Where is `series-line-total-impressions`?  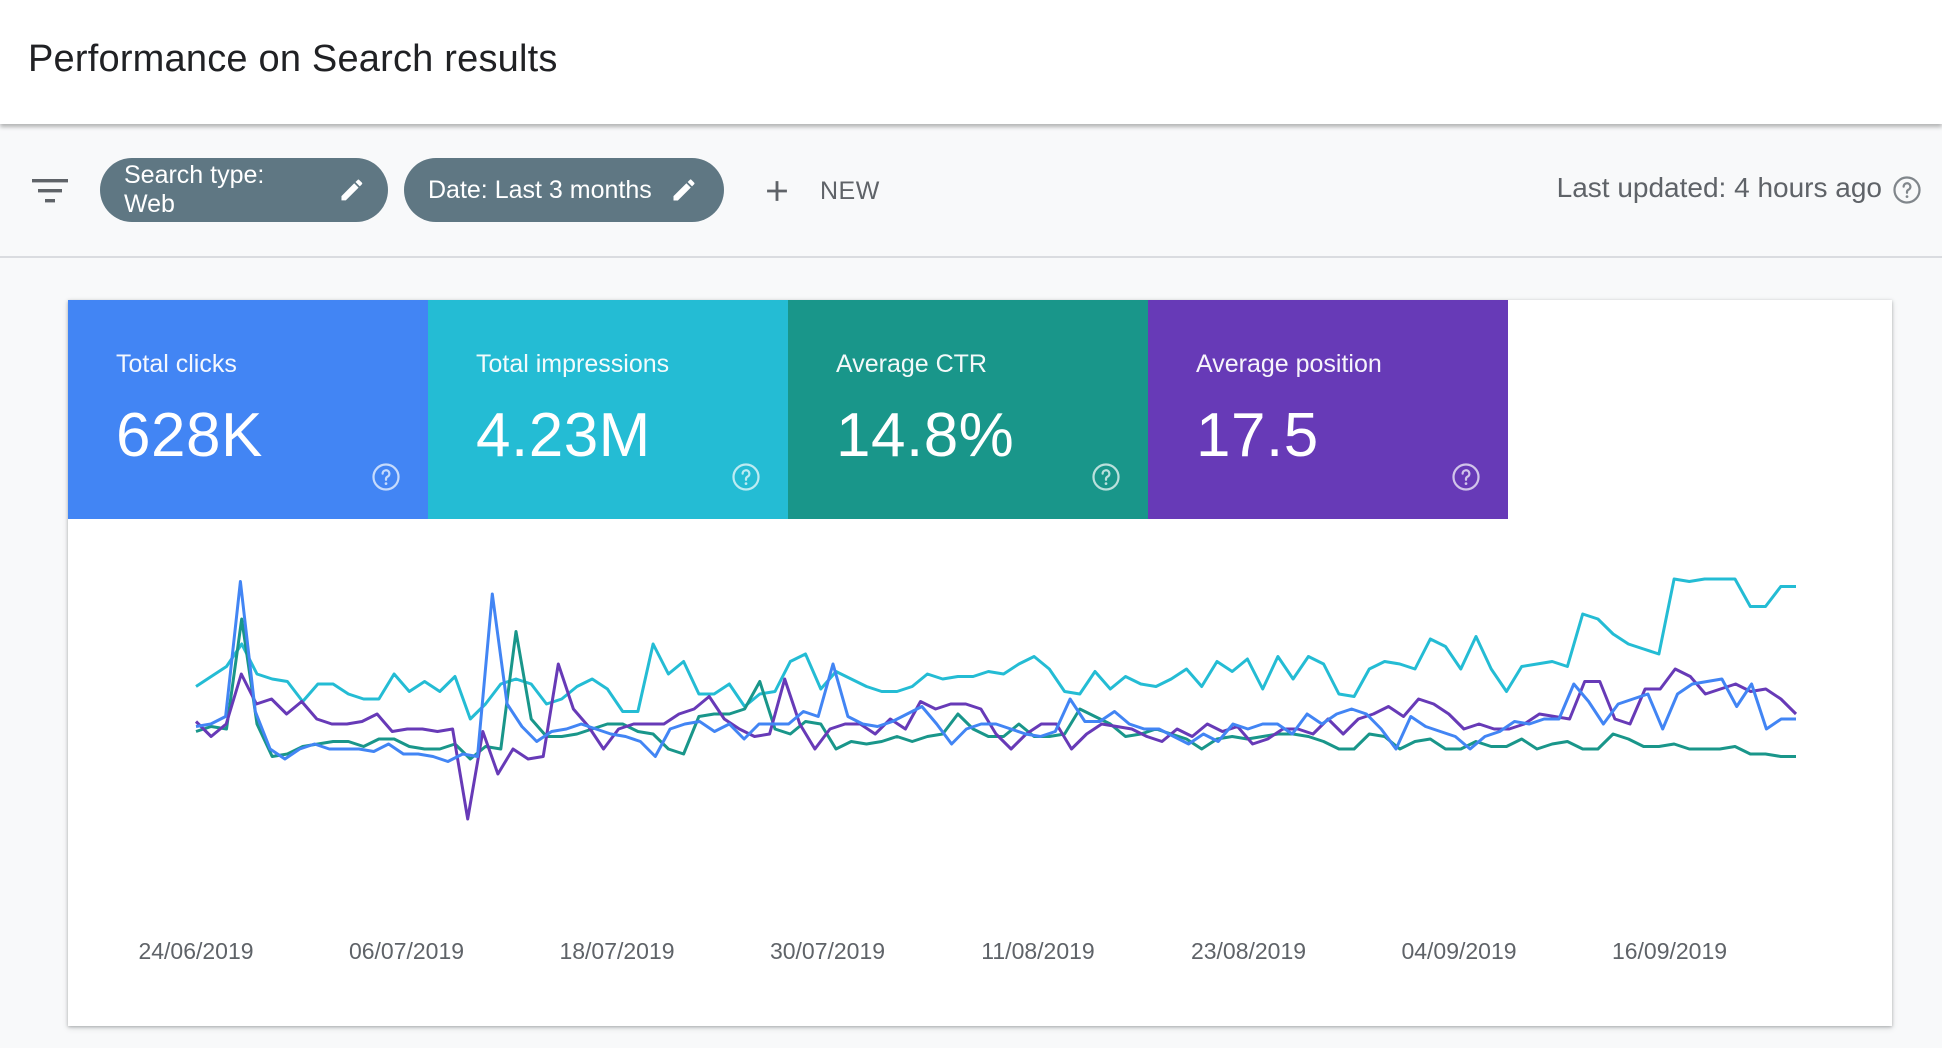
series-line-total-impressions is located at coordinates (995, 649).